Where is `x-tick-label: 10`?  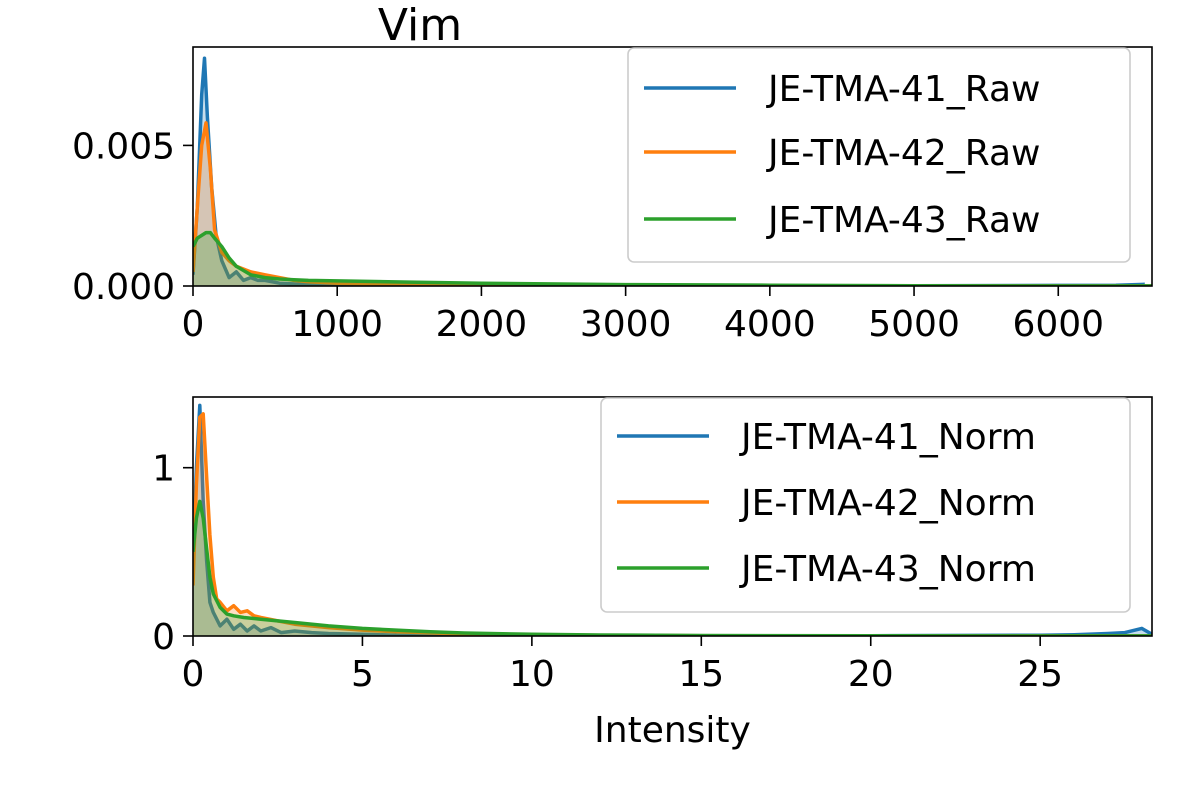 x-tick-label: 10 is located at coordinates (532, 674).